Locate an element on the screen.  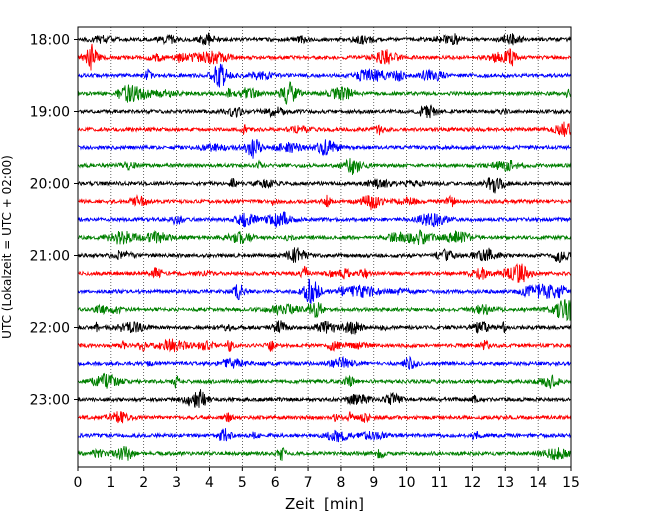
x-tick-label: 5 is located at coordinates (242, 483).